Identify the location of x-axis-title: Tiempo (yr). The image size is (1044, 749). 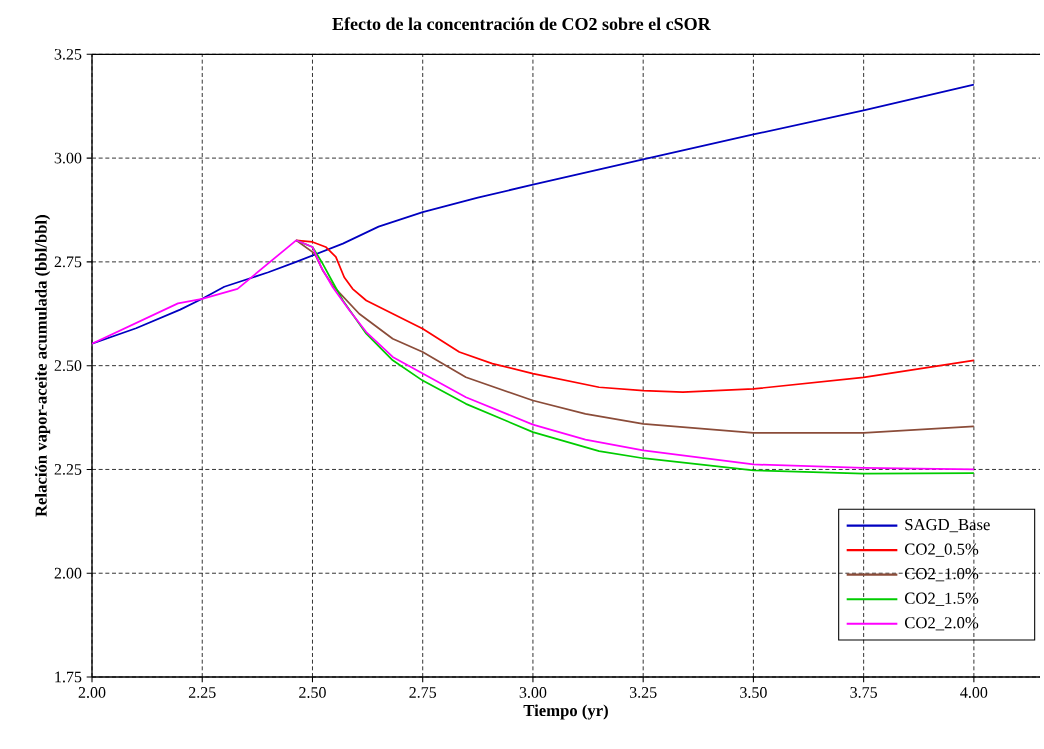
(565, 712).